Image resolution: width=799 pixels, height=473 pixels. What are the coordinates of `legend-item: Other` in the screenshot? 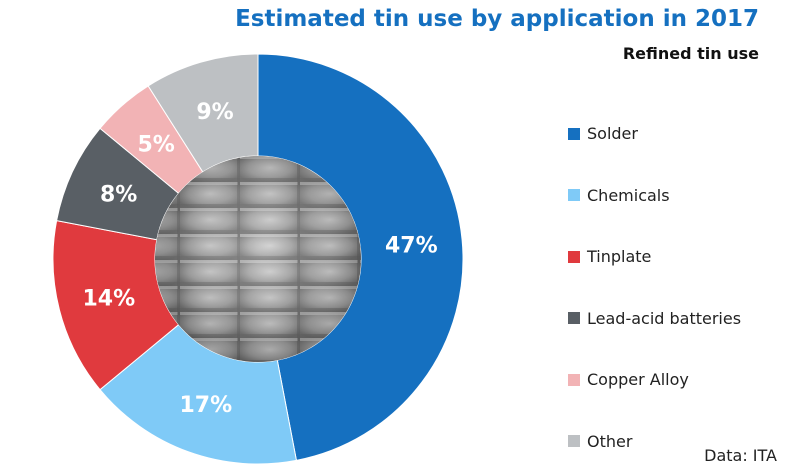 It's located at (654, 442).